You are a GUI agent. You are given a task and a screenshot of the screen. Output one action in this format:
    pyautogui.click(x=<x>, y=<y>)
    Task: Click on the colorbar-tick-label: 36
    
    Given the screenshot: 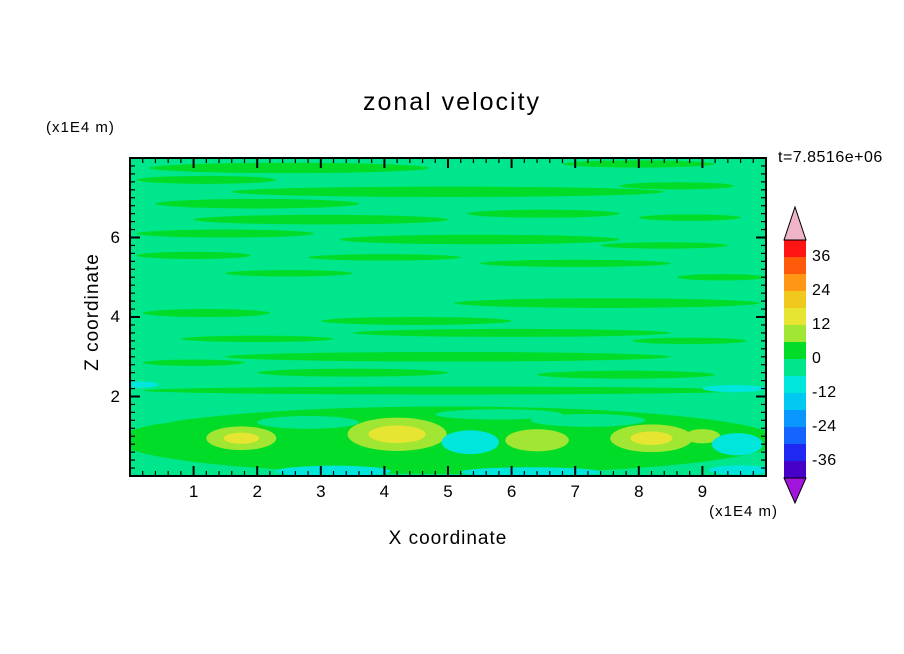 What is the action you would take?
    pyautogui.click(x=821, y=256)
    